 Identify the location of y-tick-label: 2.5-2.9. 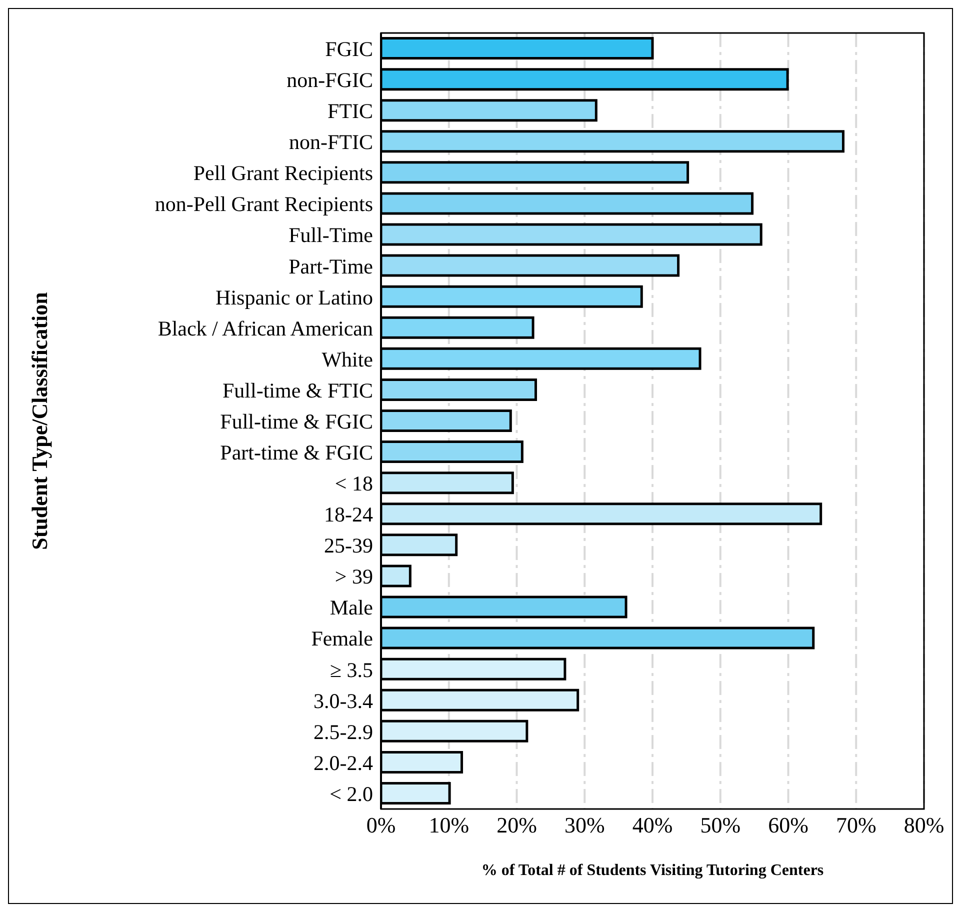
(343, 732).